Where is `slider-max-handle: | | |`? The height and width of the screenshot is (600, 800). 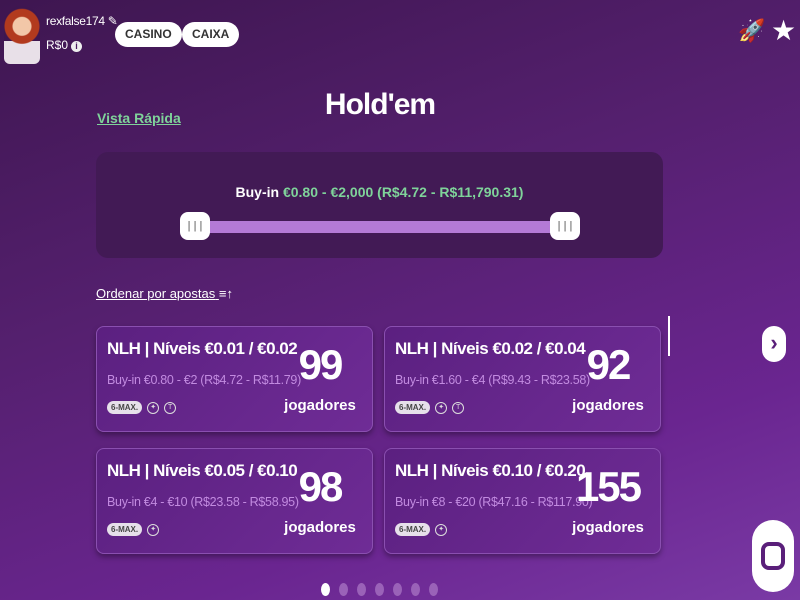
slider-max-handle: | | | is located at coordinates (565, 226).